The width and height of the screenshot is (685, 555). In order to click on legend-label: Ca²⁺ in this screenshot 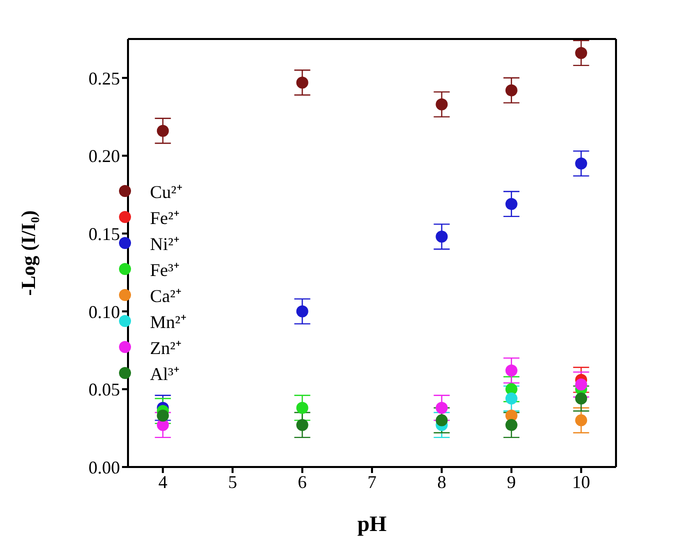, I will do `click(166, 296)`.